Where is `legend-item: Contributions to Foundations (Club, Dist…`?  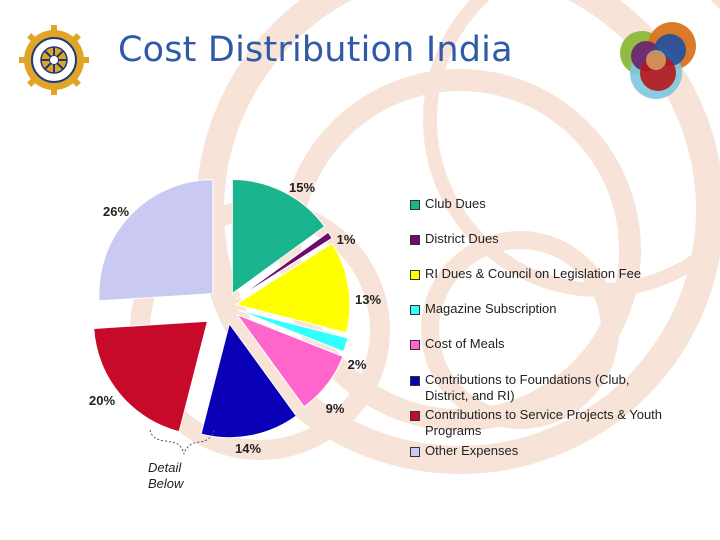
legend-item: Contributions to Foundations (Club, Dist… is located at coordinates (522, 388).